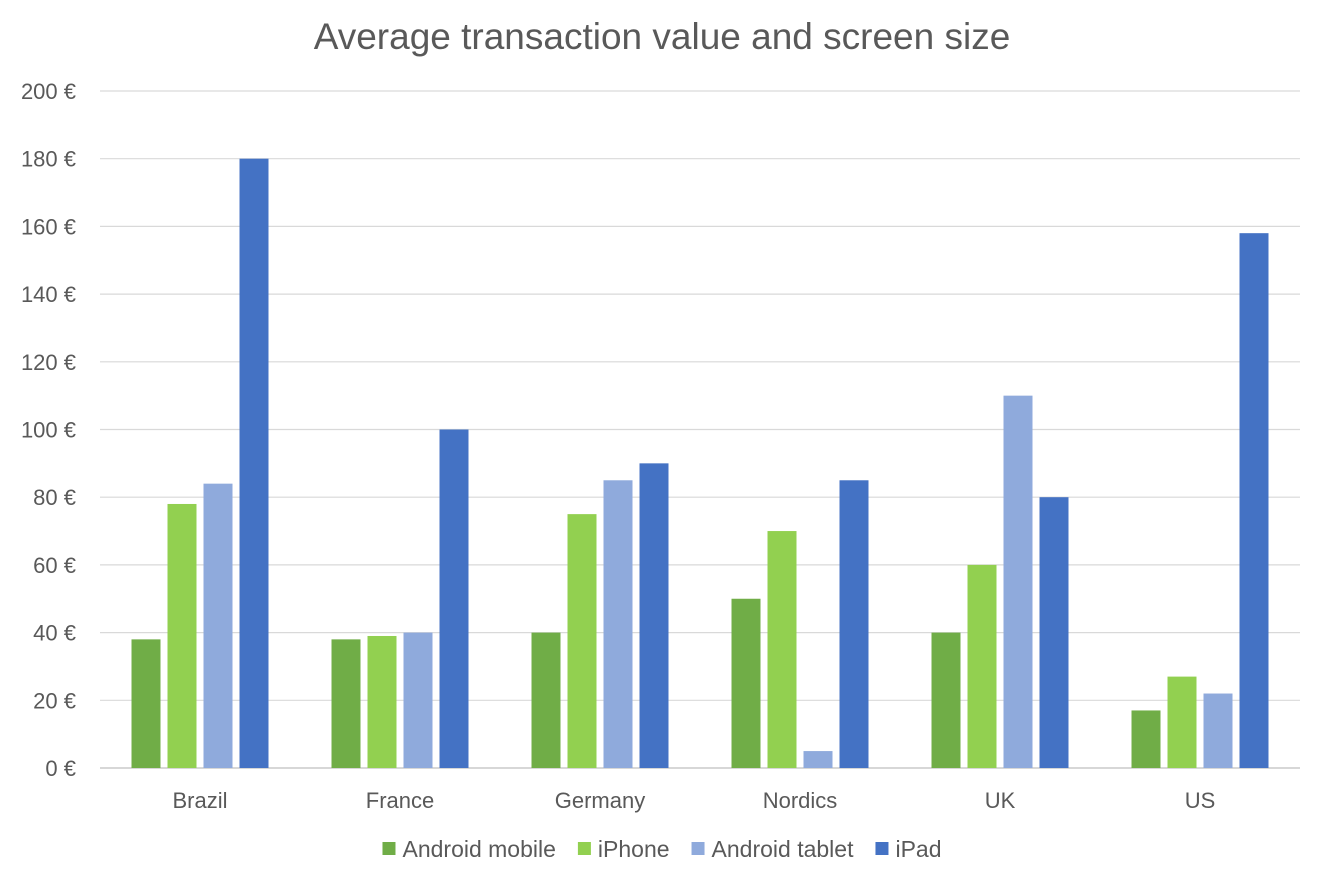 The image size is (1324, 882). I want to click on y-tick-label: 0 €, so click(60, 768).